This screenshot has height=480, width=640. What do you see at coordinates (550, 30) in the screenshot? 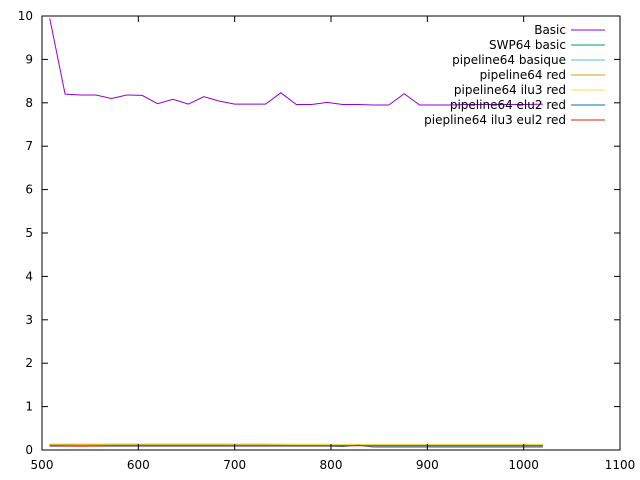
I see `legend-label: Basic` at bounding box center [550, 30].